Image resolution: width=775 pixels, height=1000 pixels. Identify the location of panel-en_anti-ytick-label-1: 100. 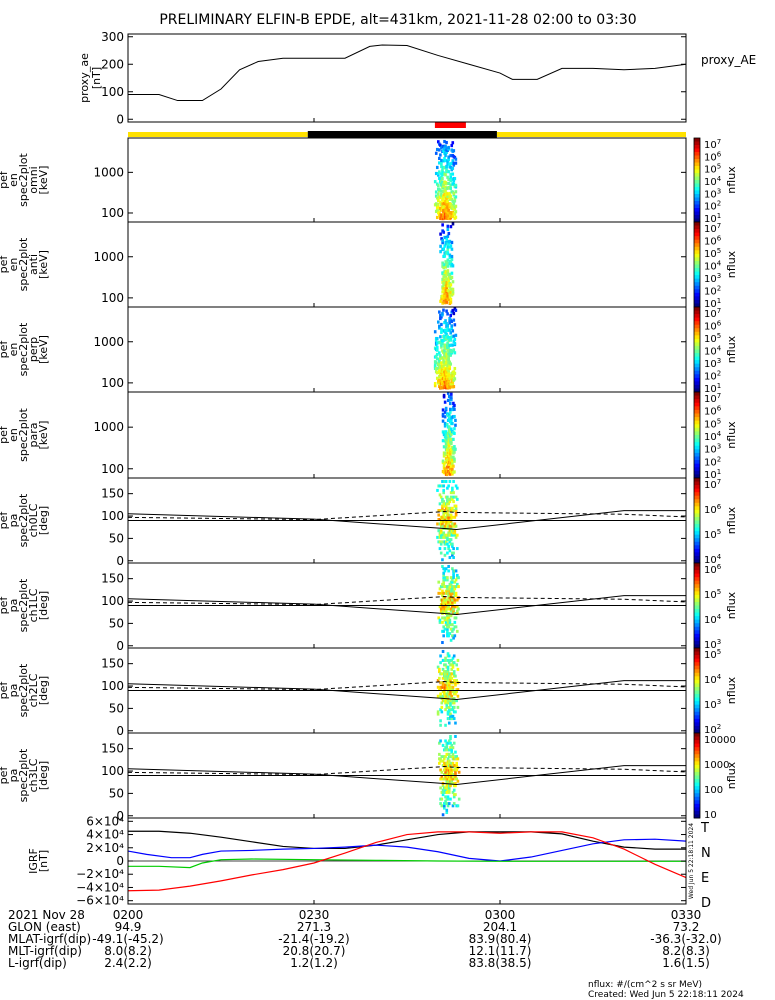
(112, 298).